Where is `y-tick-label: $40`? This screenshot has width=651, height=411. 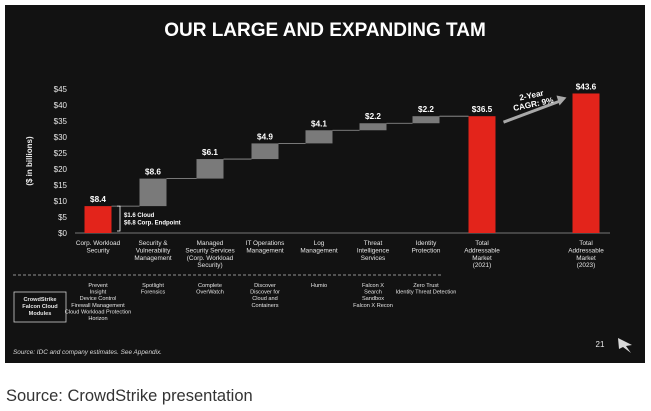 y-tick-label: $40 is located at coordinates (61, 105).